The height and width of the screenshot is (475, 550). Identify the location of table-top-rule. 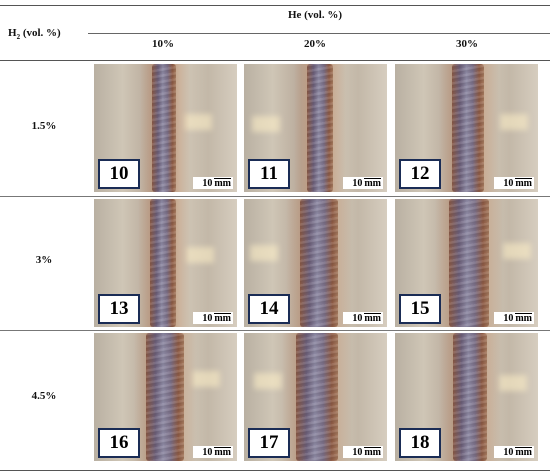
(275, 5).